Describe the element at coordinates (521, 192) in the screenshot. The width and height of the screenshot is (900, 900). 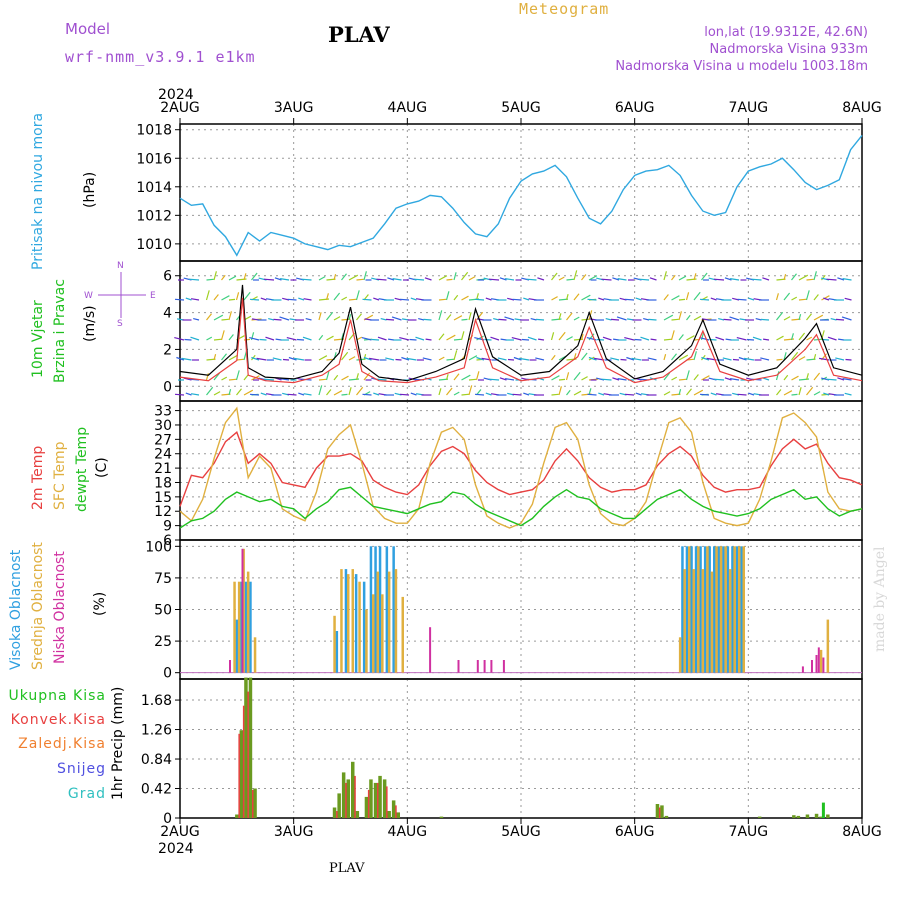
I see `panel-frame` at that location.